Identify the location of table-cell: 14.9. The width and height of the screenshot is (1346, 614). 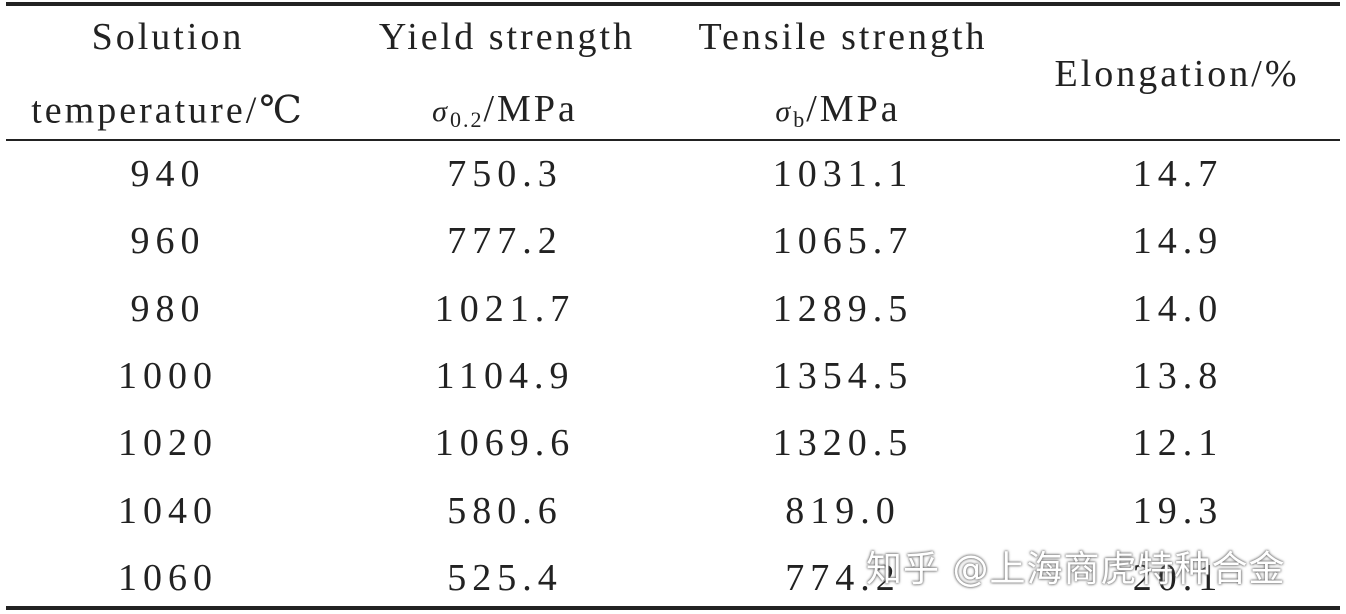
(1178, 241).